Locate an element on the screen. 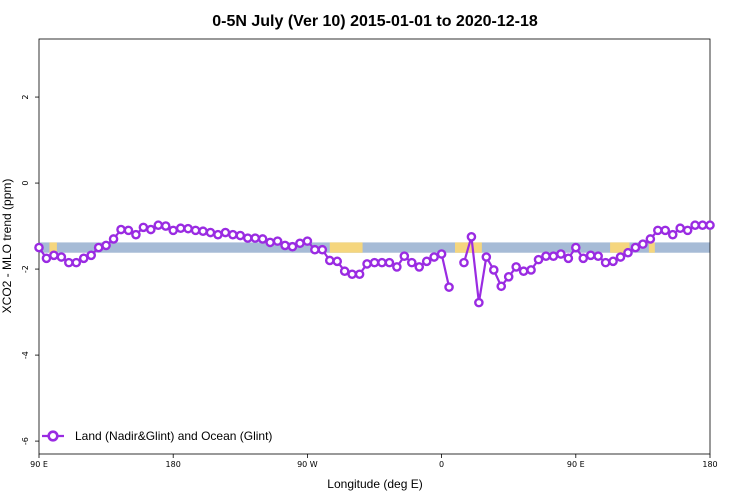 Image resolution: width=750 pixels, height=500 pixels. x-tick-label: 0 is located at coordinates (441, 464).